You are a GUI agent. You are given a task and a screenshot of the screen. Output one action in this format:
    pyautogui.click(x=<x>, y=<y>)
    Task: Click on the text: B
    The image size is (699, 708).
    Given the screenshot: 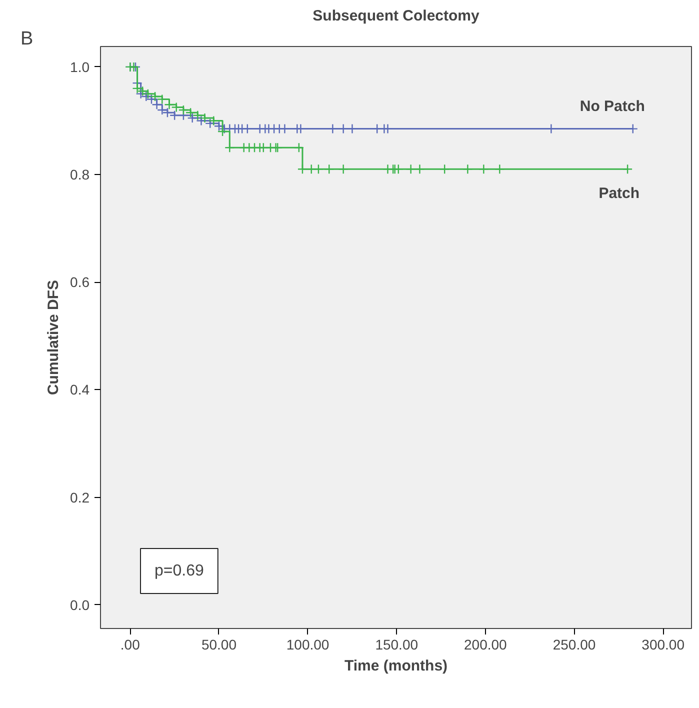 What is the action you would take?
    pyautogui.click(x=27, y=39)
    